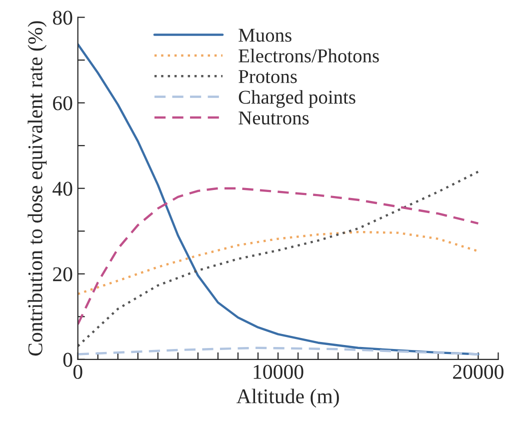  I want to click on y-tick-label: 0, so click(67, 359).